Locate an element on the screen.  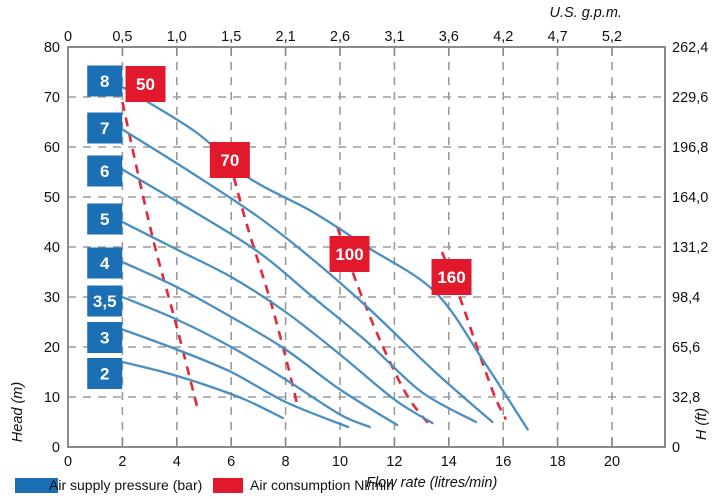
x-tick-label: 12 is located at coordinates (394, 462).